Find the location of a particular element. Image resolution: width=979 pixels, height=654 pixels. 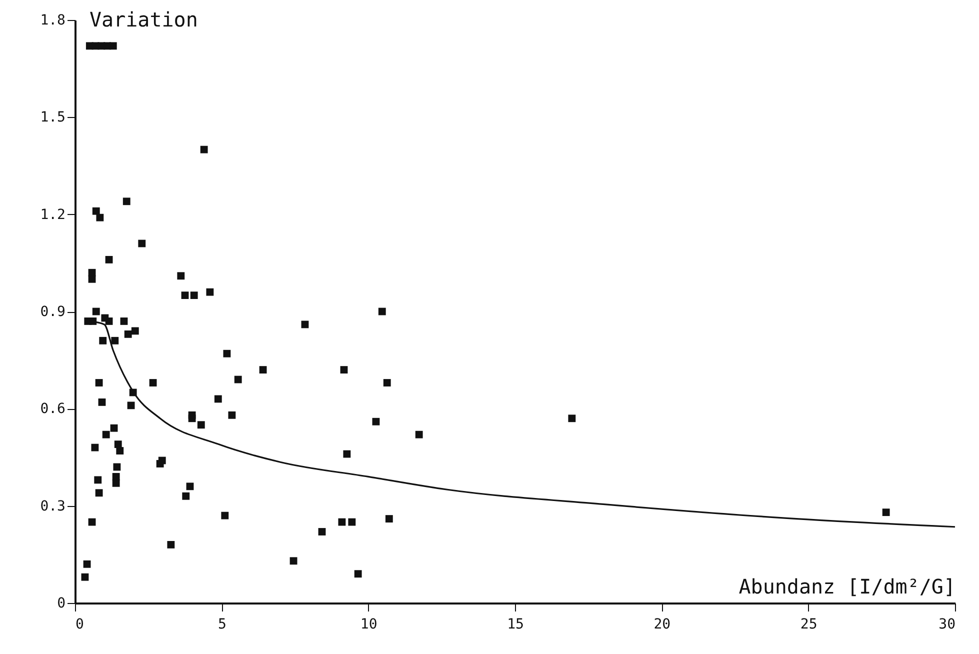

y-tick-label: 0.9 is located at coordinates (53, 312).